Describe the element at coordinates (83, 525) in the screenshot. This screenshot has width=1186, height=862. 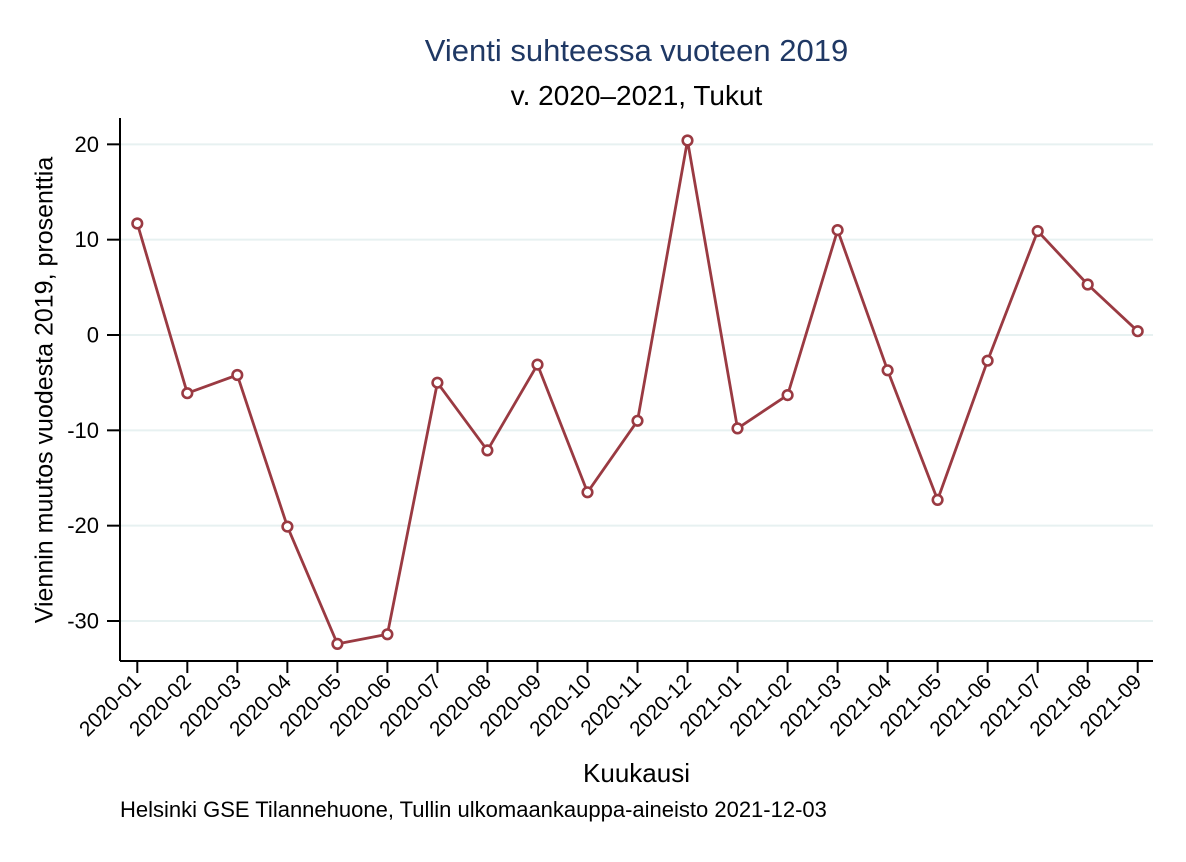
I see `y-tick-label: -20` at that location.